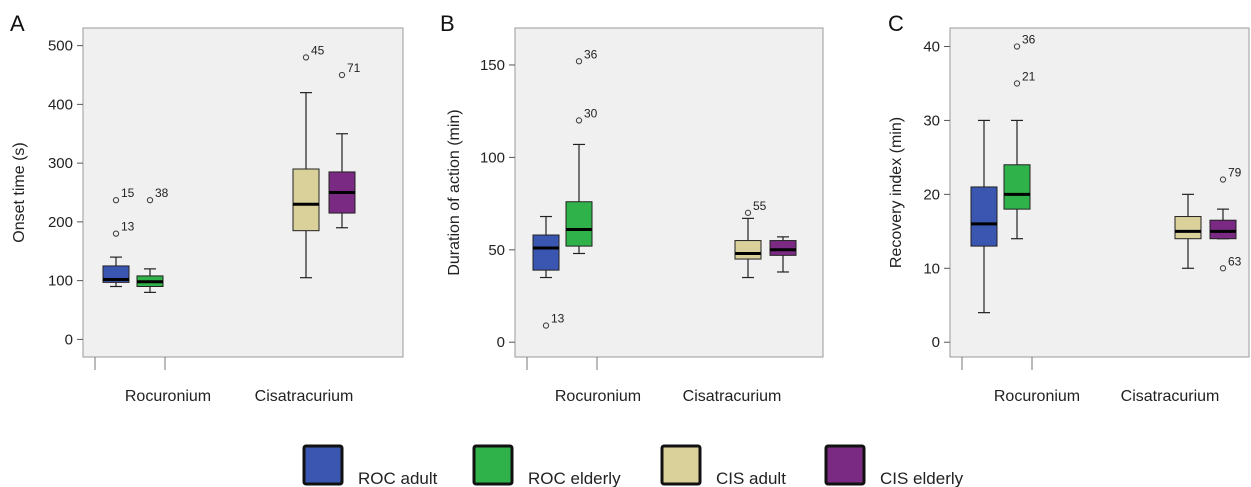 The image size is (1251, 487). I want to click on outlier-label: 79, so click(1235, 173).